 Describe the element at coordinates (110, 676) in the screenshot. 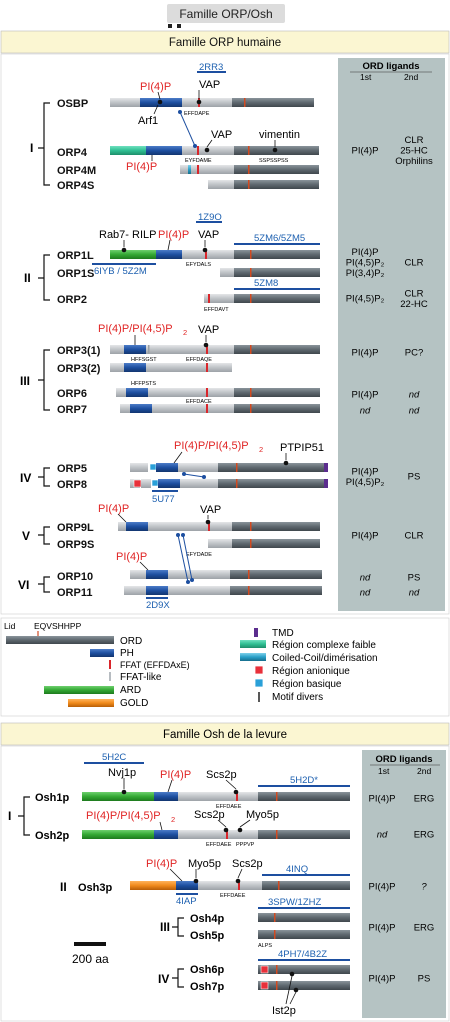

I see `legend-ffat-like-swatch` at that location.